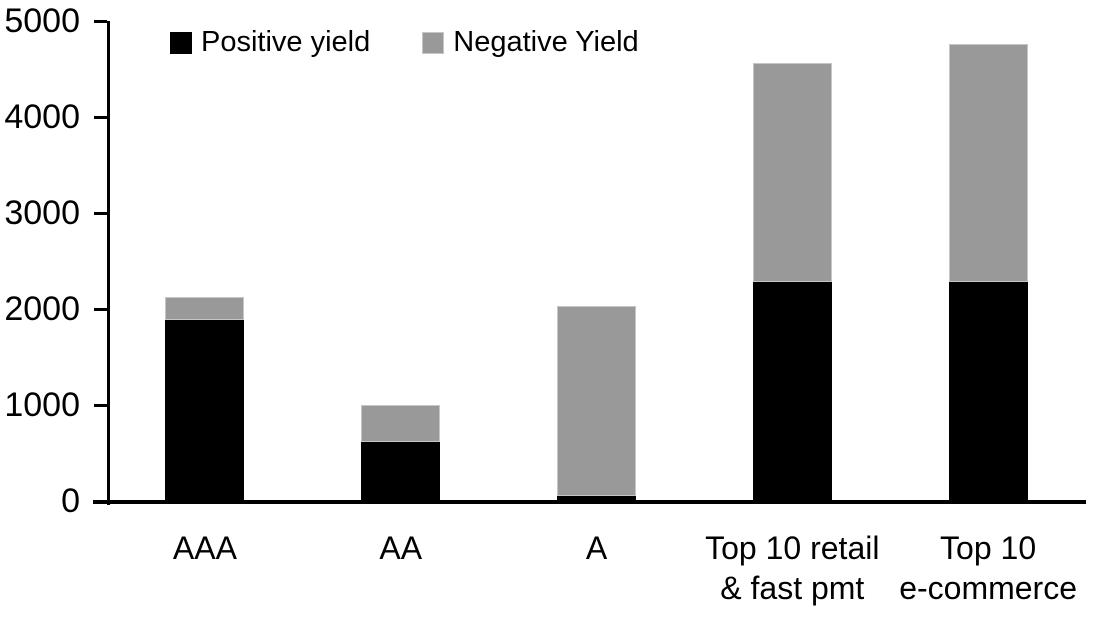 This screenshot has height=618, width=1102. I want to click on bar-segment-negative-yield-a, so click(596, 401).